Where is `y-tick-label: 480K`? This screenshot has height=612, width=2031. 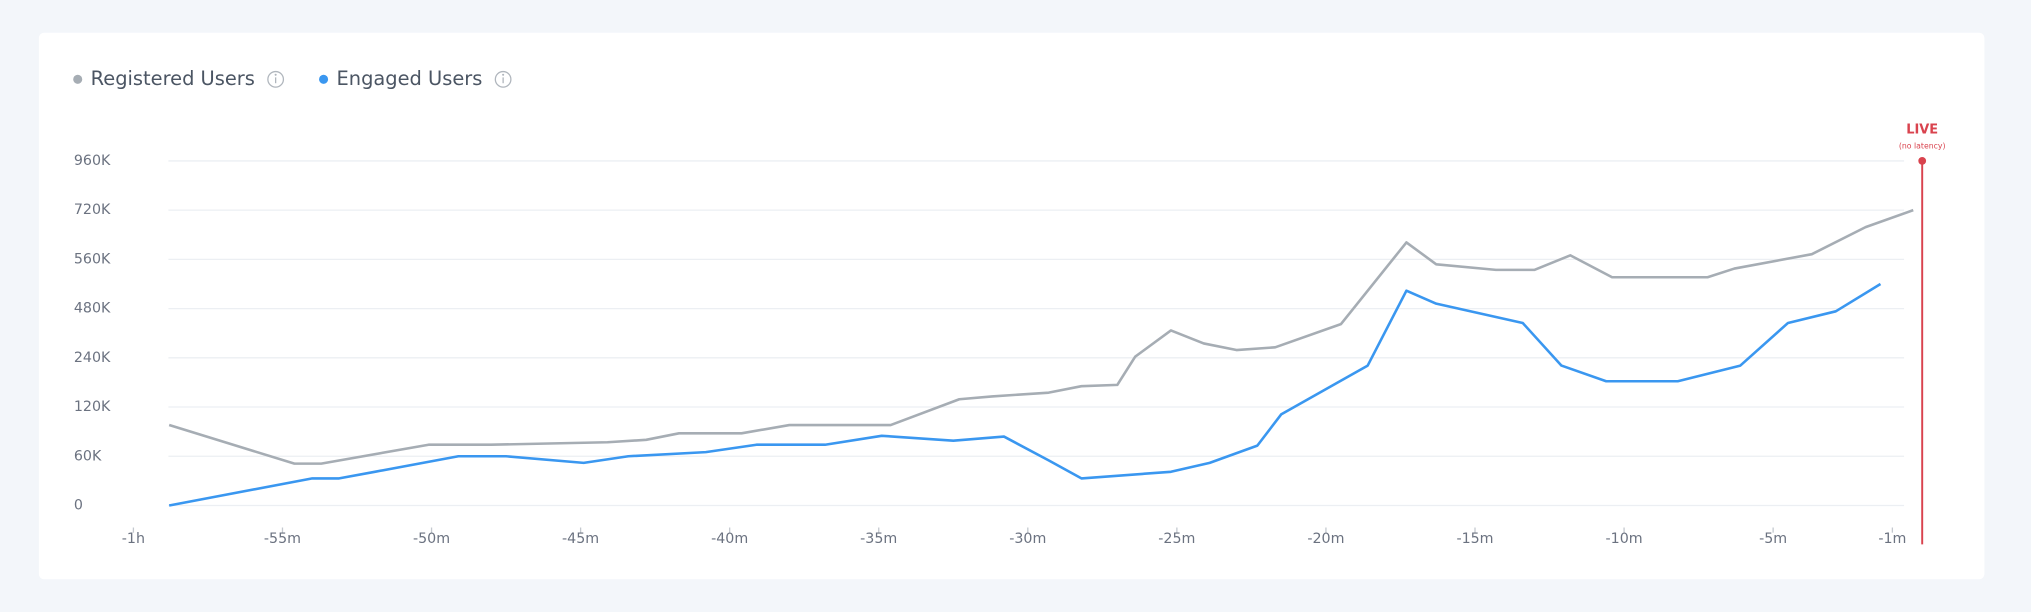
y-tick-label: 480K is located at coordinates (92, 309).